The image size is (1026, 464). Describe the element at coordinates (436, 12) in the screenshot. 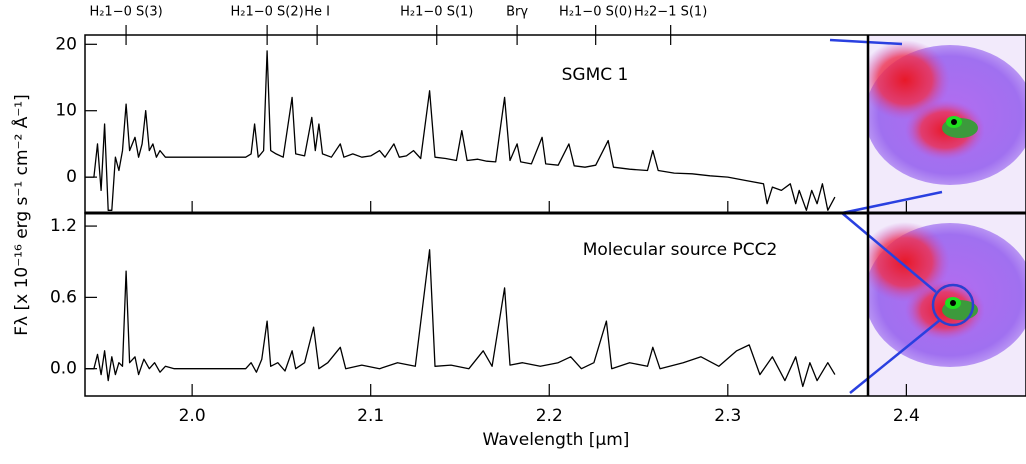

I see `line-marker-label: H₂1−0 S(1)` at that location.